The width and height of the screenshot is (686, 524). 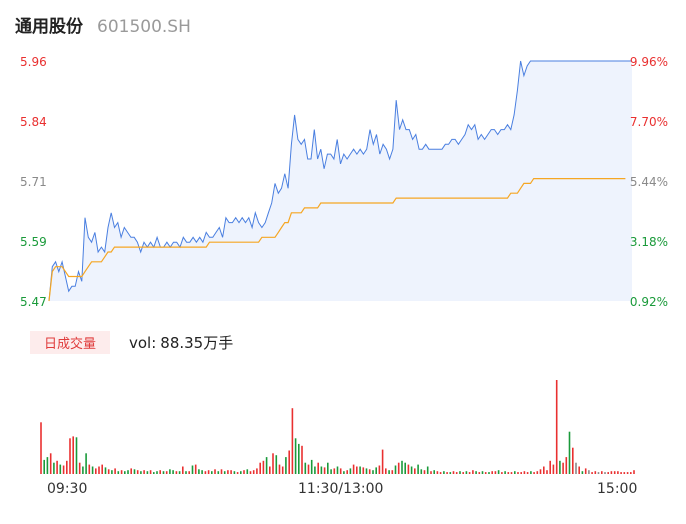 I want to click on stock-code: 601500.SH, so click(x=144, y=27).